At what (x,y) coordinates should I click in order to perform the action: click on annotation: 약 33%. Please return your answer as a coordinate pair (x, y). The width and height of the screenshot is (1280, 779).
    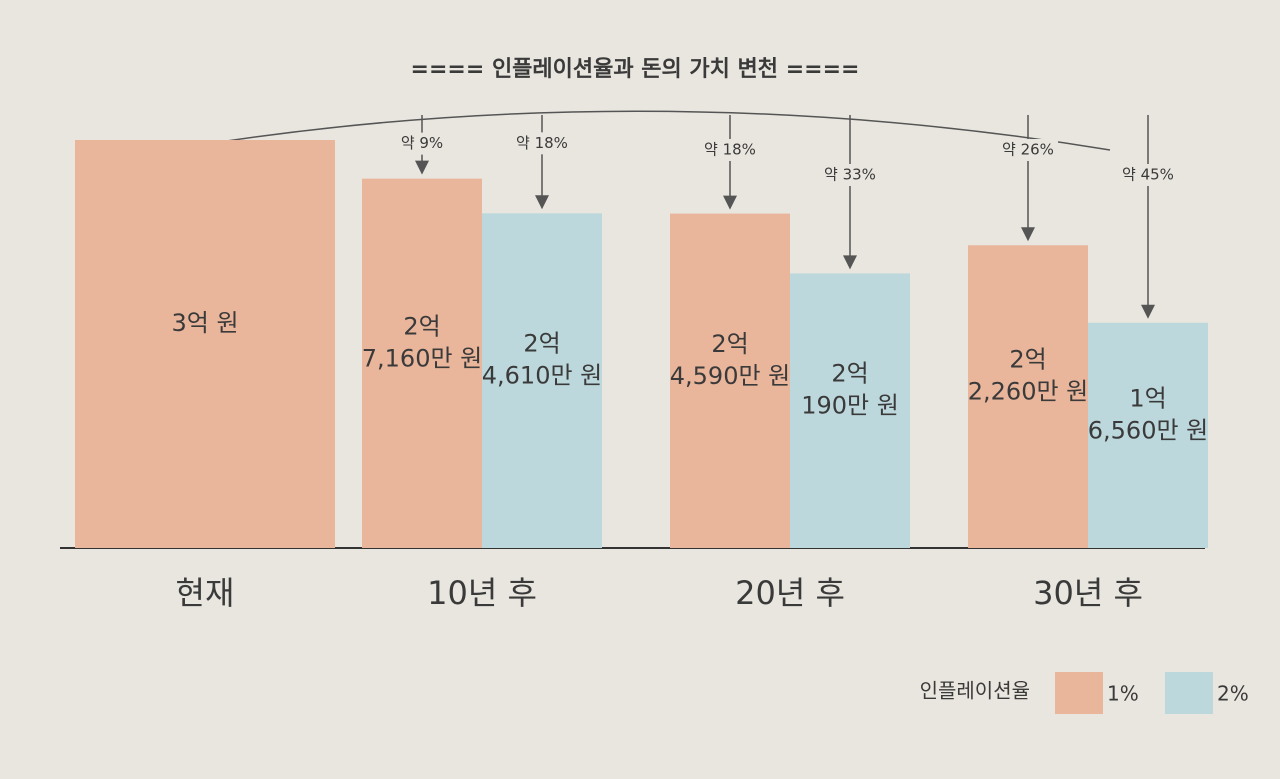
    Looking at the image, I should click on (850, 175).